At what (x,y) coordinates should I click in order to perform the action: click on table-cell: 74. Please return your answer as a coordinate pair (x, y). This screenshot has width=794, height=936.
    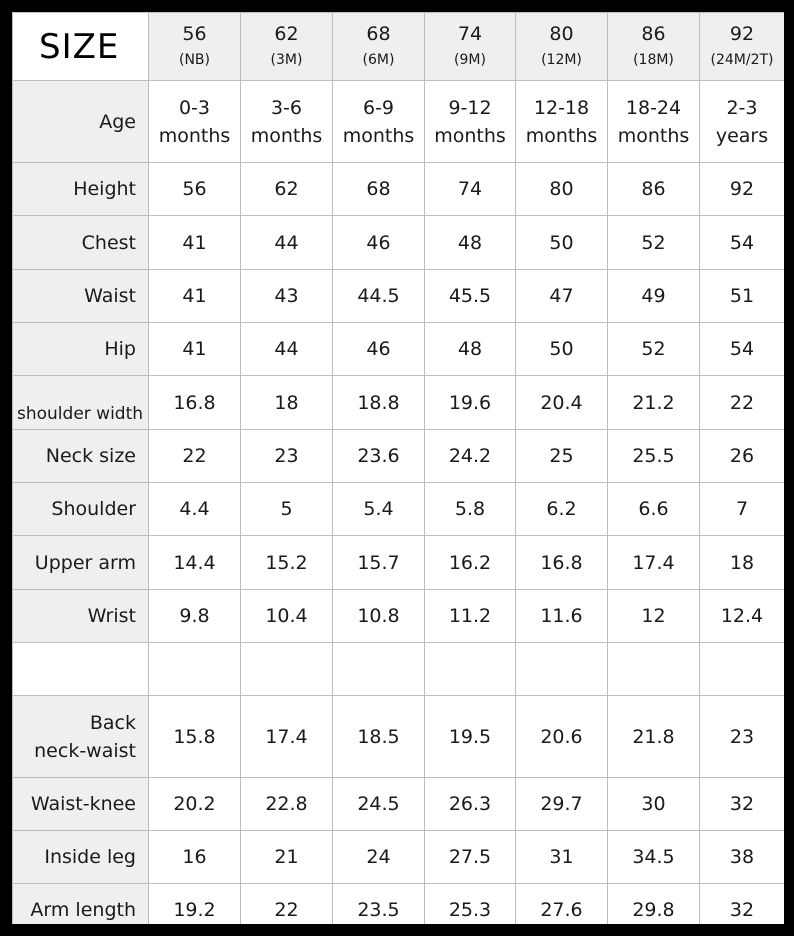
    Looking at the image, I should click on (470, 189).